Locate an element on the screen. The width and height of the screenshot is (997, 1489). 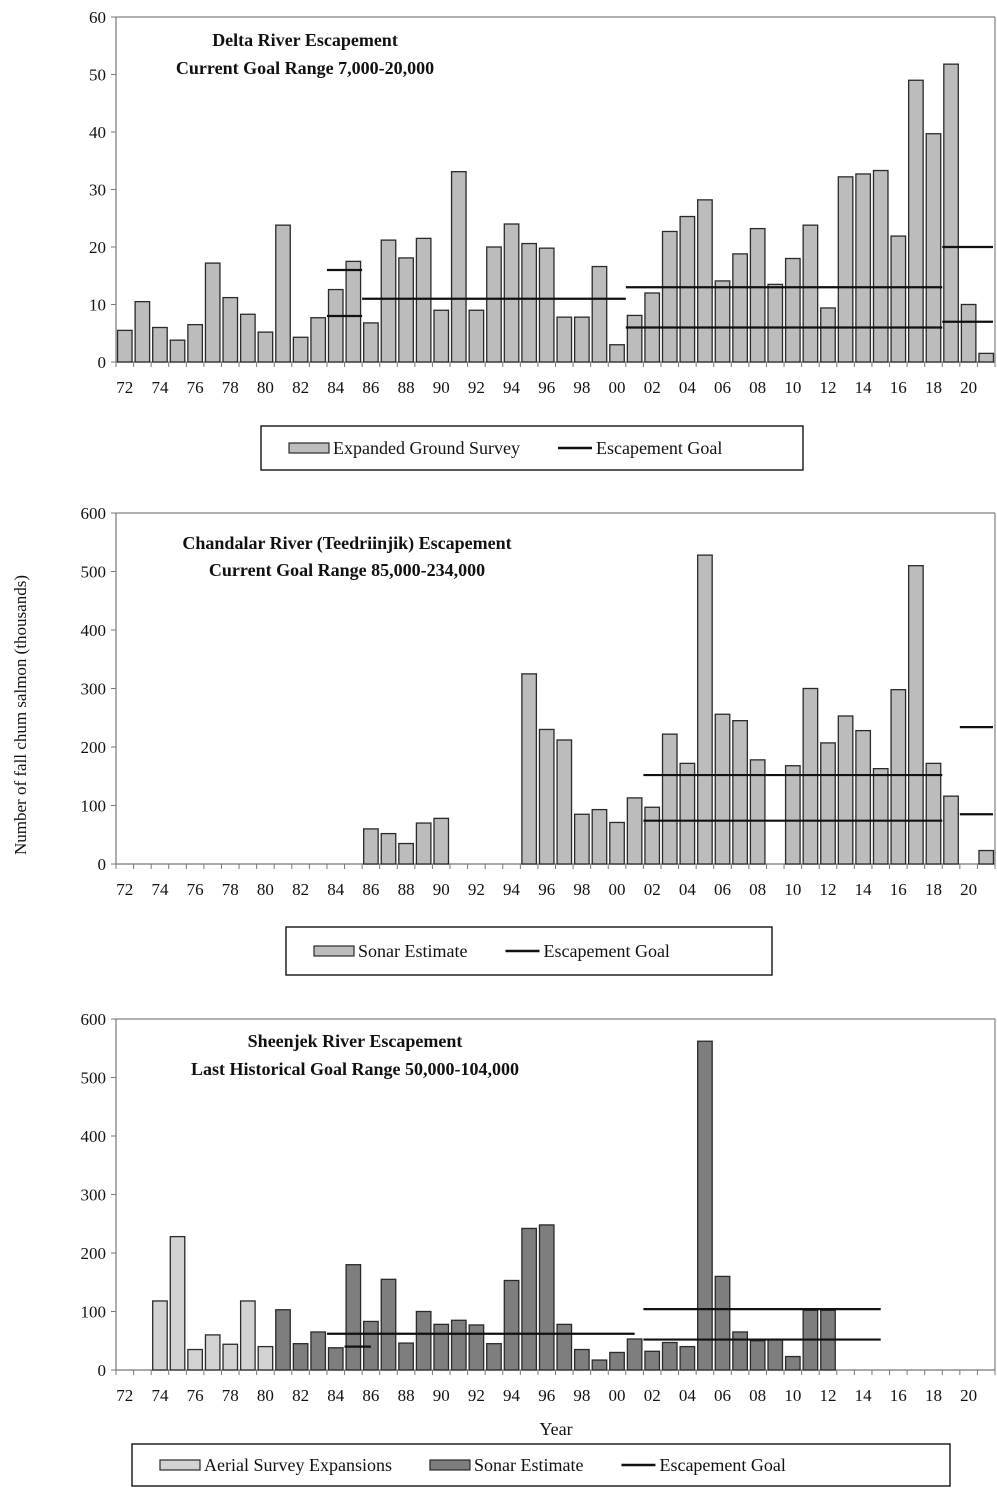
chart-title: Chandalar River (Teedriinjik) Escapement is located at coordinates (346, 543).